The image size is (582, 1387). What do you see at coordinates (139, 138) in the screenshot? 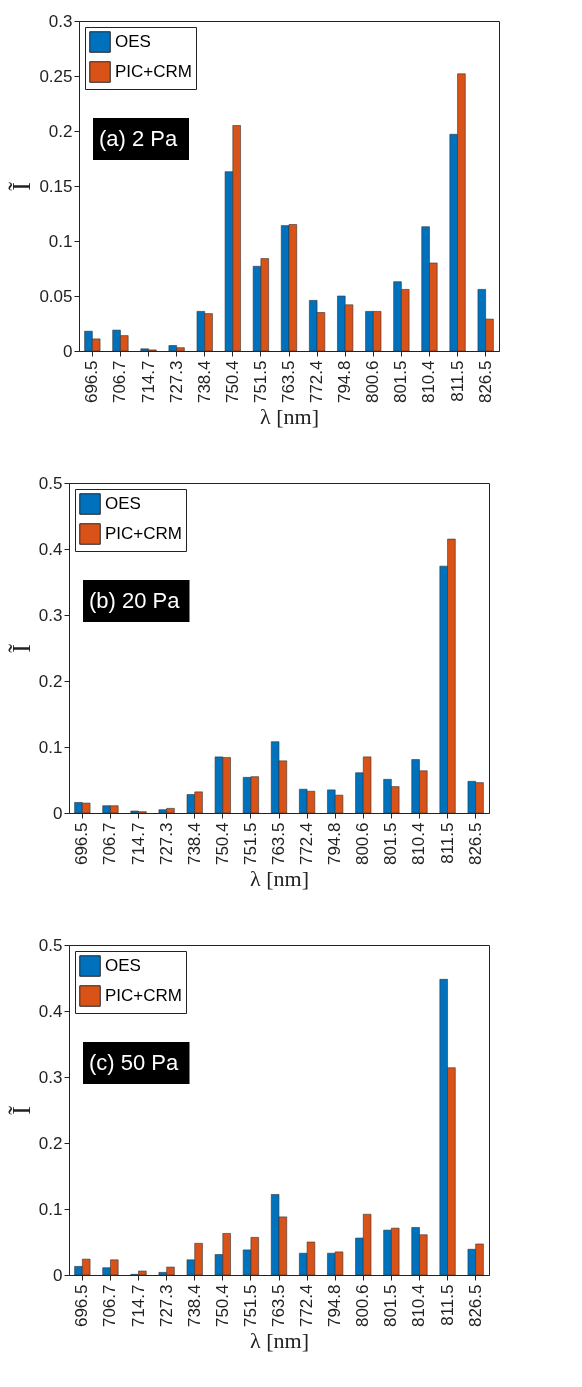
I see `annotation: (a) 2 Pa` at bounding box center [139, 138].